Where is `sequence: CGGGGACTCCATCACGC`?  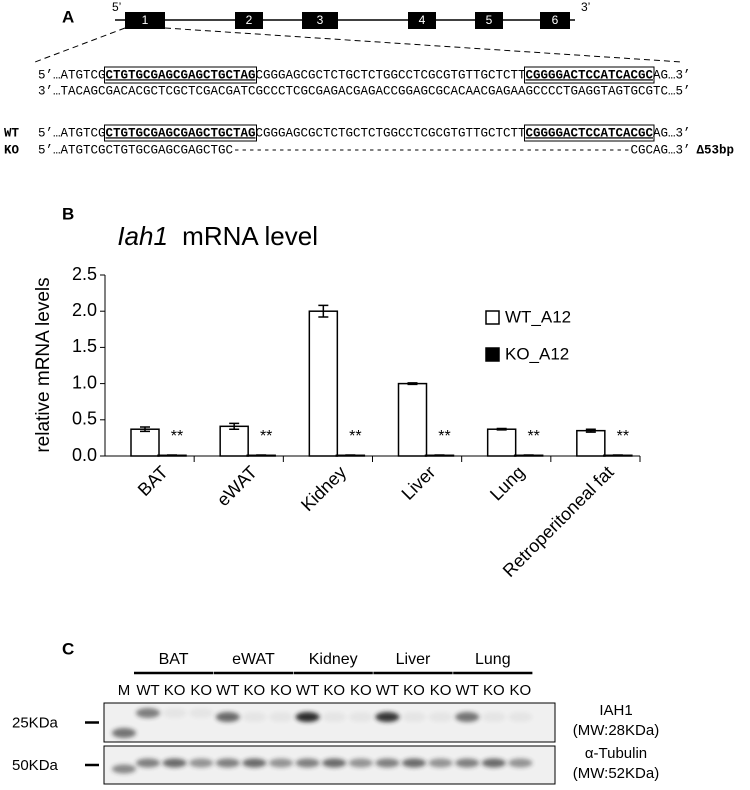
sequence: CGGGGACTCCATCACGC is located at coordinates (590, 75).